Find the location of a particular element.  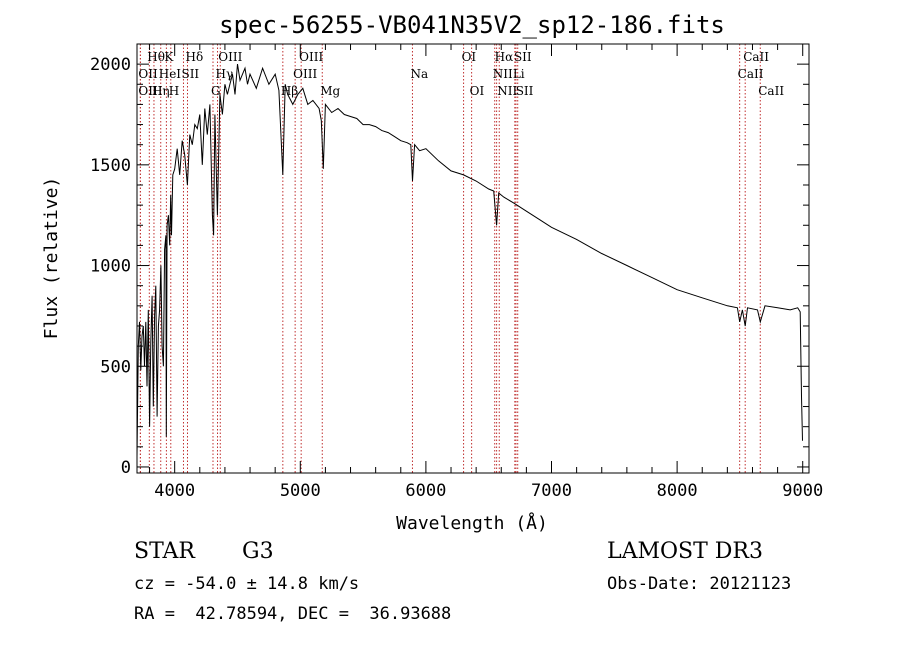

object-subclass: G3 is located at coordinates (258, 551).